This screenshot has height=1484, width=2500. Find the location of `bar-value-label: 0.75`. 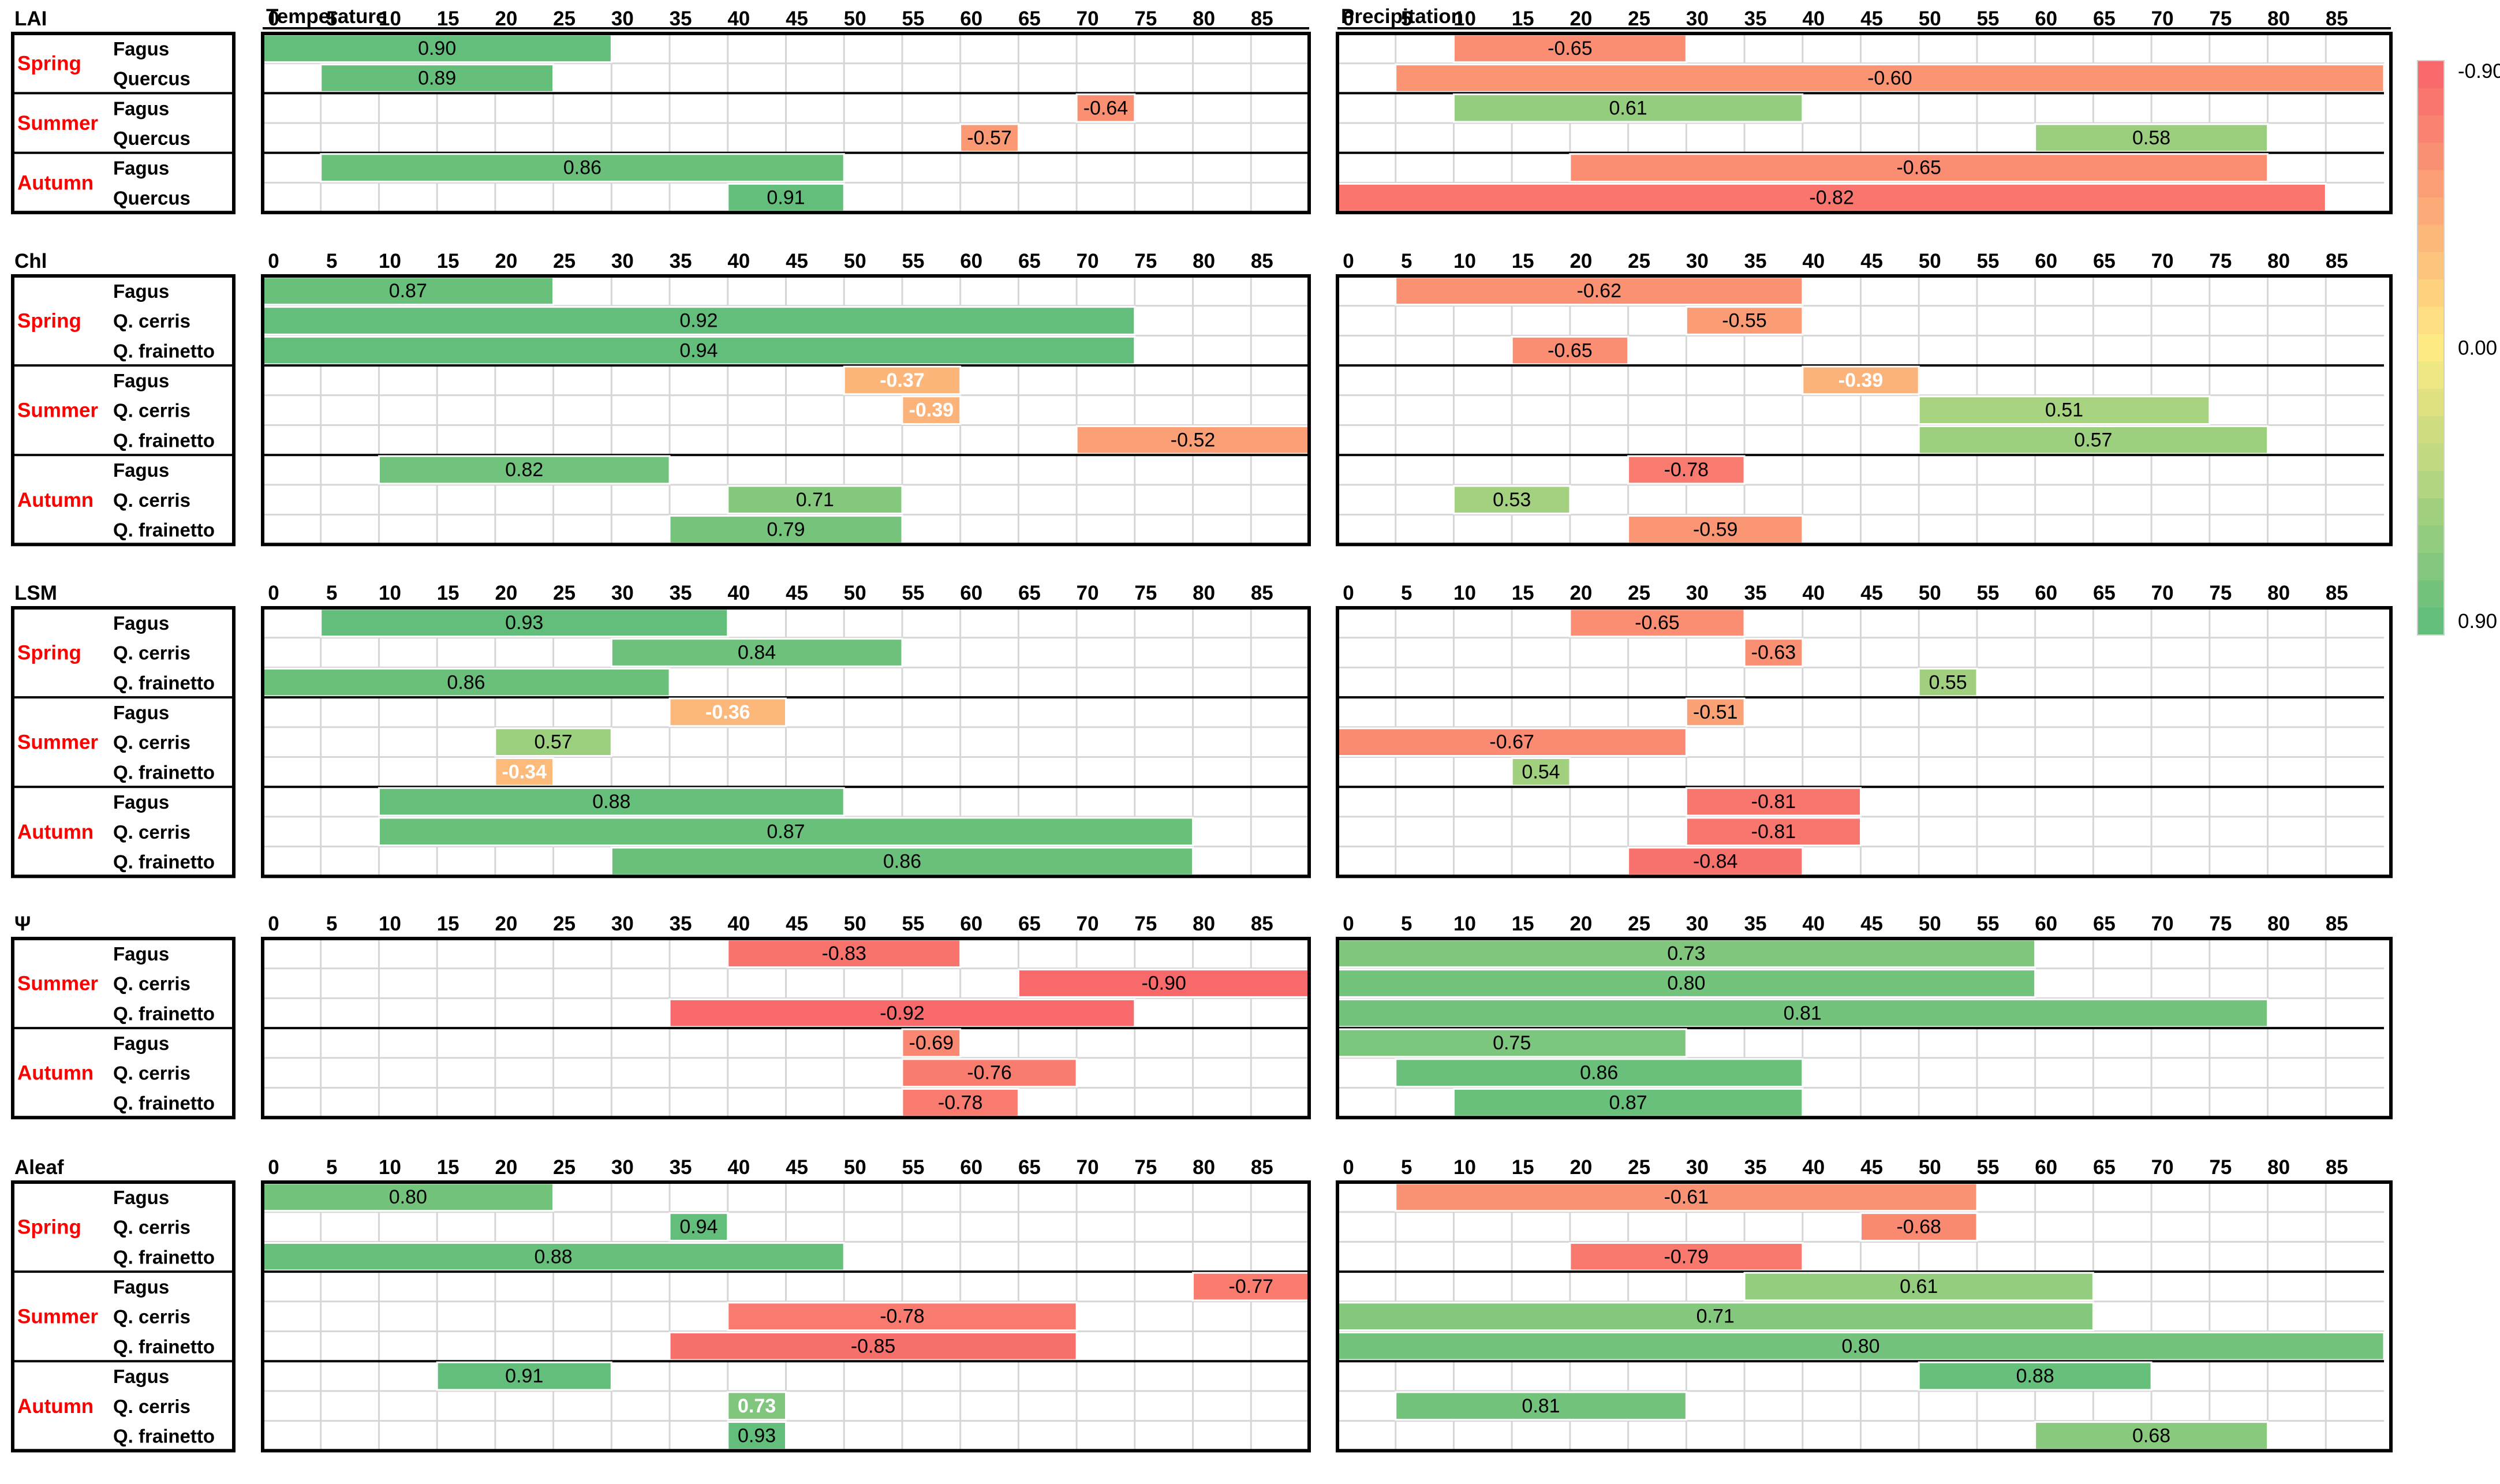

bar-value-label: 0.75 is located at coordinates (1512, 1043).